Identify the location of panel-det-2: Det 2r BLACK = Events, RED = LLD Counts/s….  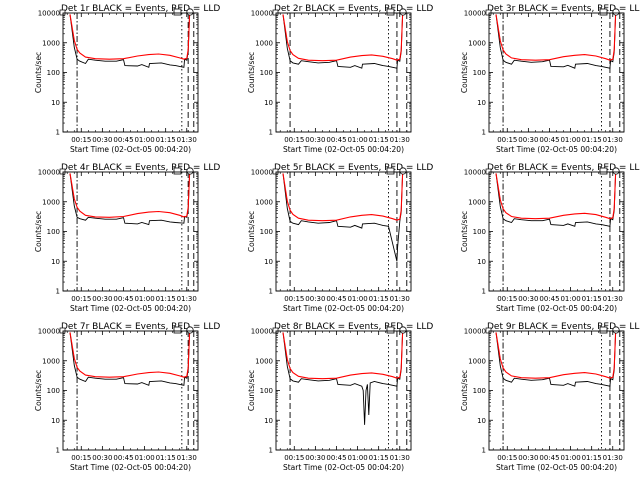
(340, 79).